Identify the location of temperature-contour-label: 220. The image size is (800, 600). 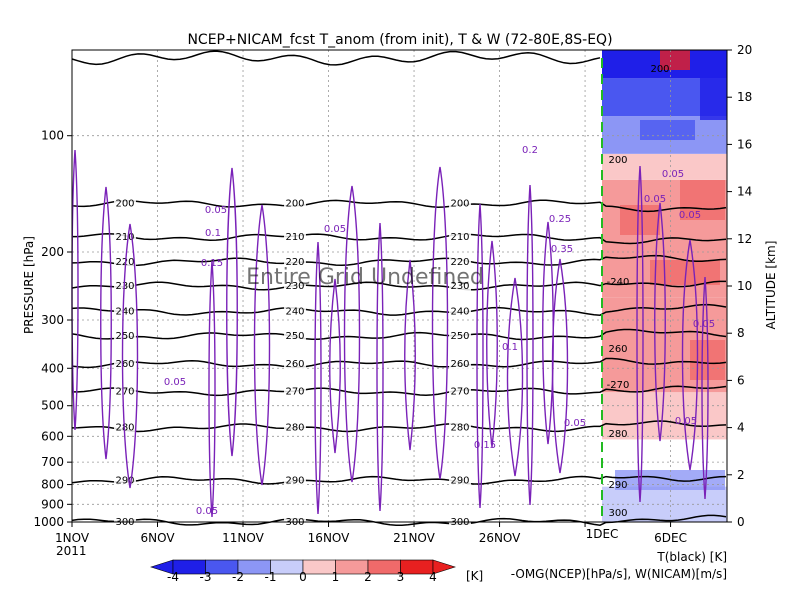
(459, 262).